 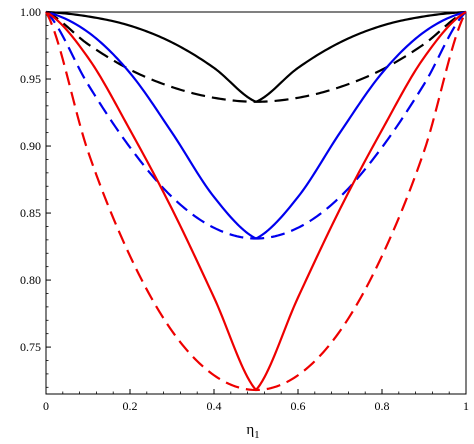 I want to click on x-tick-label: 0, so click(x=46, y=406).